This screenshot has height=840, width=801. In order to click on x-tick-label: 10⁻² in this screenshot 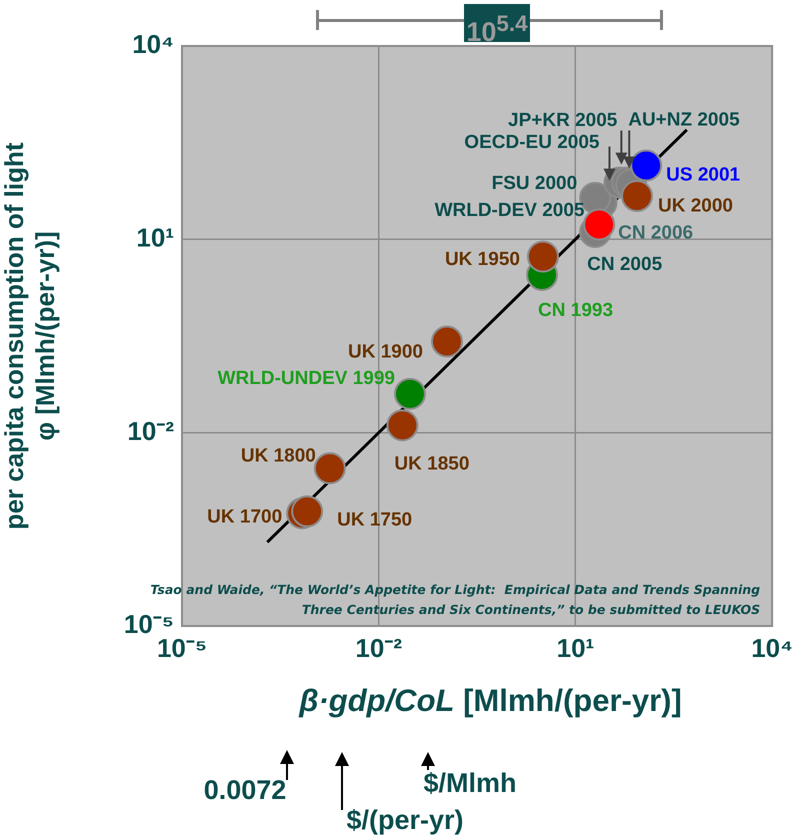, I will do `click(378, 647)`.